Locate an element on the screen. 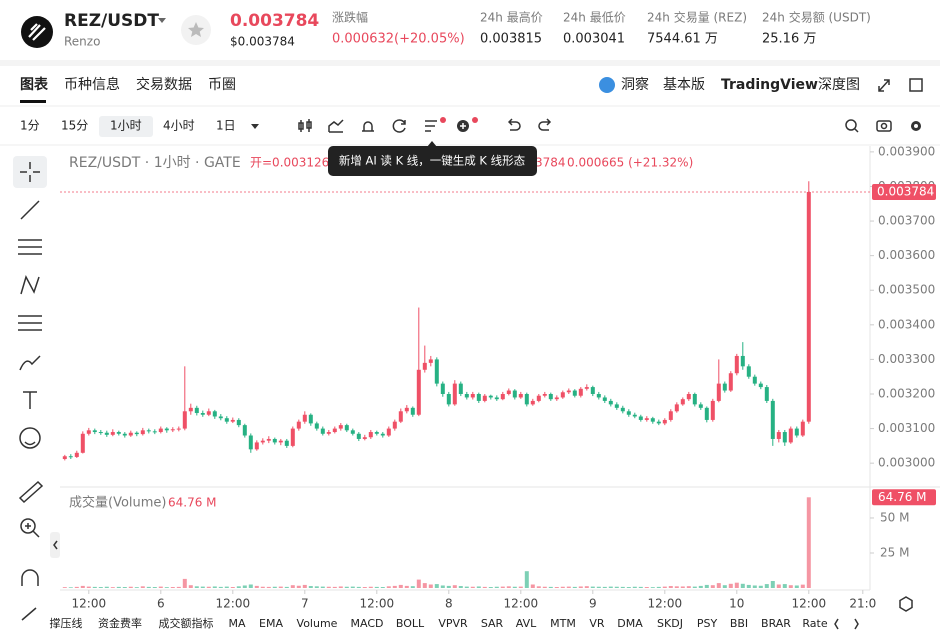  search is located at coordinates (851, 125).